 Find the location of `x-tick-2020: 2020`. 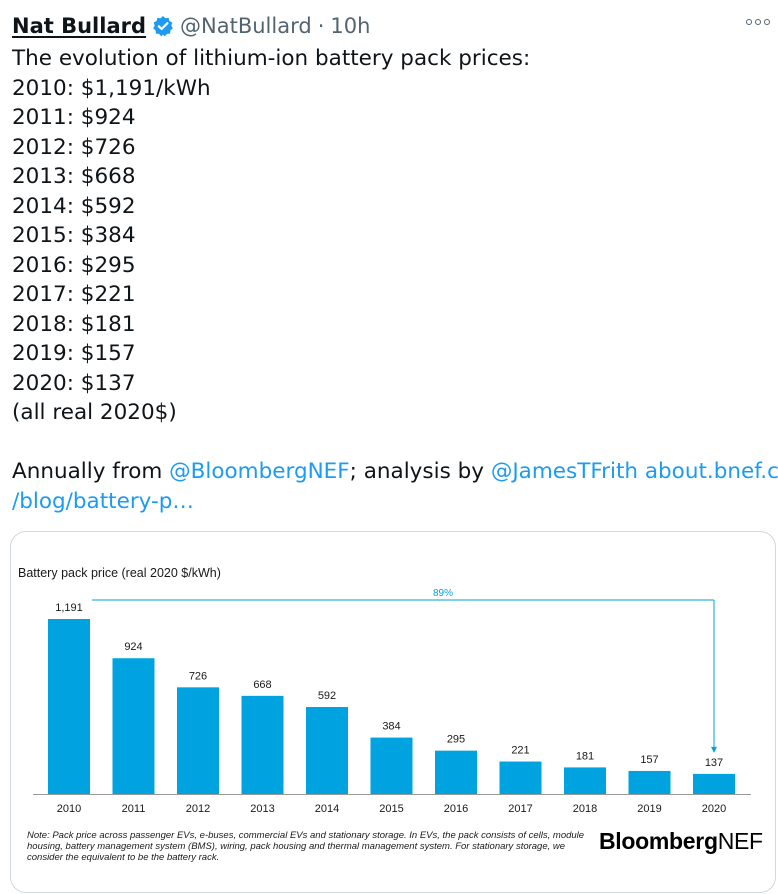

x-tick-2020: 2020 is located at coordinates (714, 809).